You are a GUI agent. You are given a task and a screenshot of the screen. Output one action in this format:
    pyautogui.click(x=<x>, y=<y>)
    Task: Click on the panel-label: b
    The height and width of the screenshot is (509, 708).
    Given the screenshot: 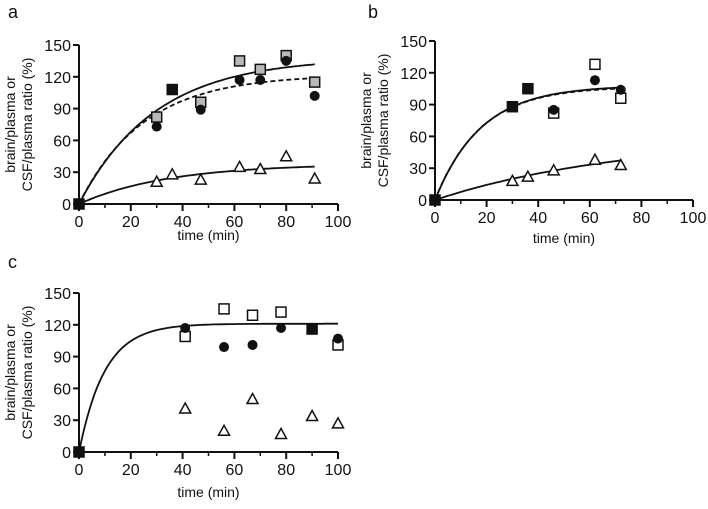 What is the action you would take?
    pyautogui.click(x=373, y=12)
    